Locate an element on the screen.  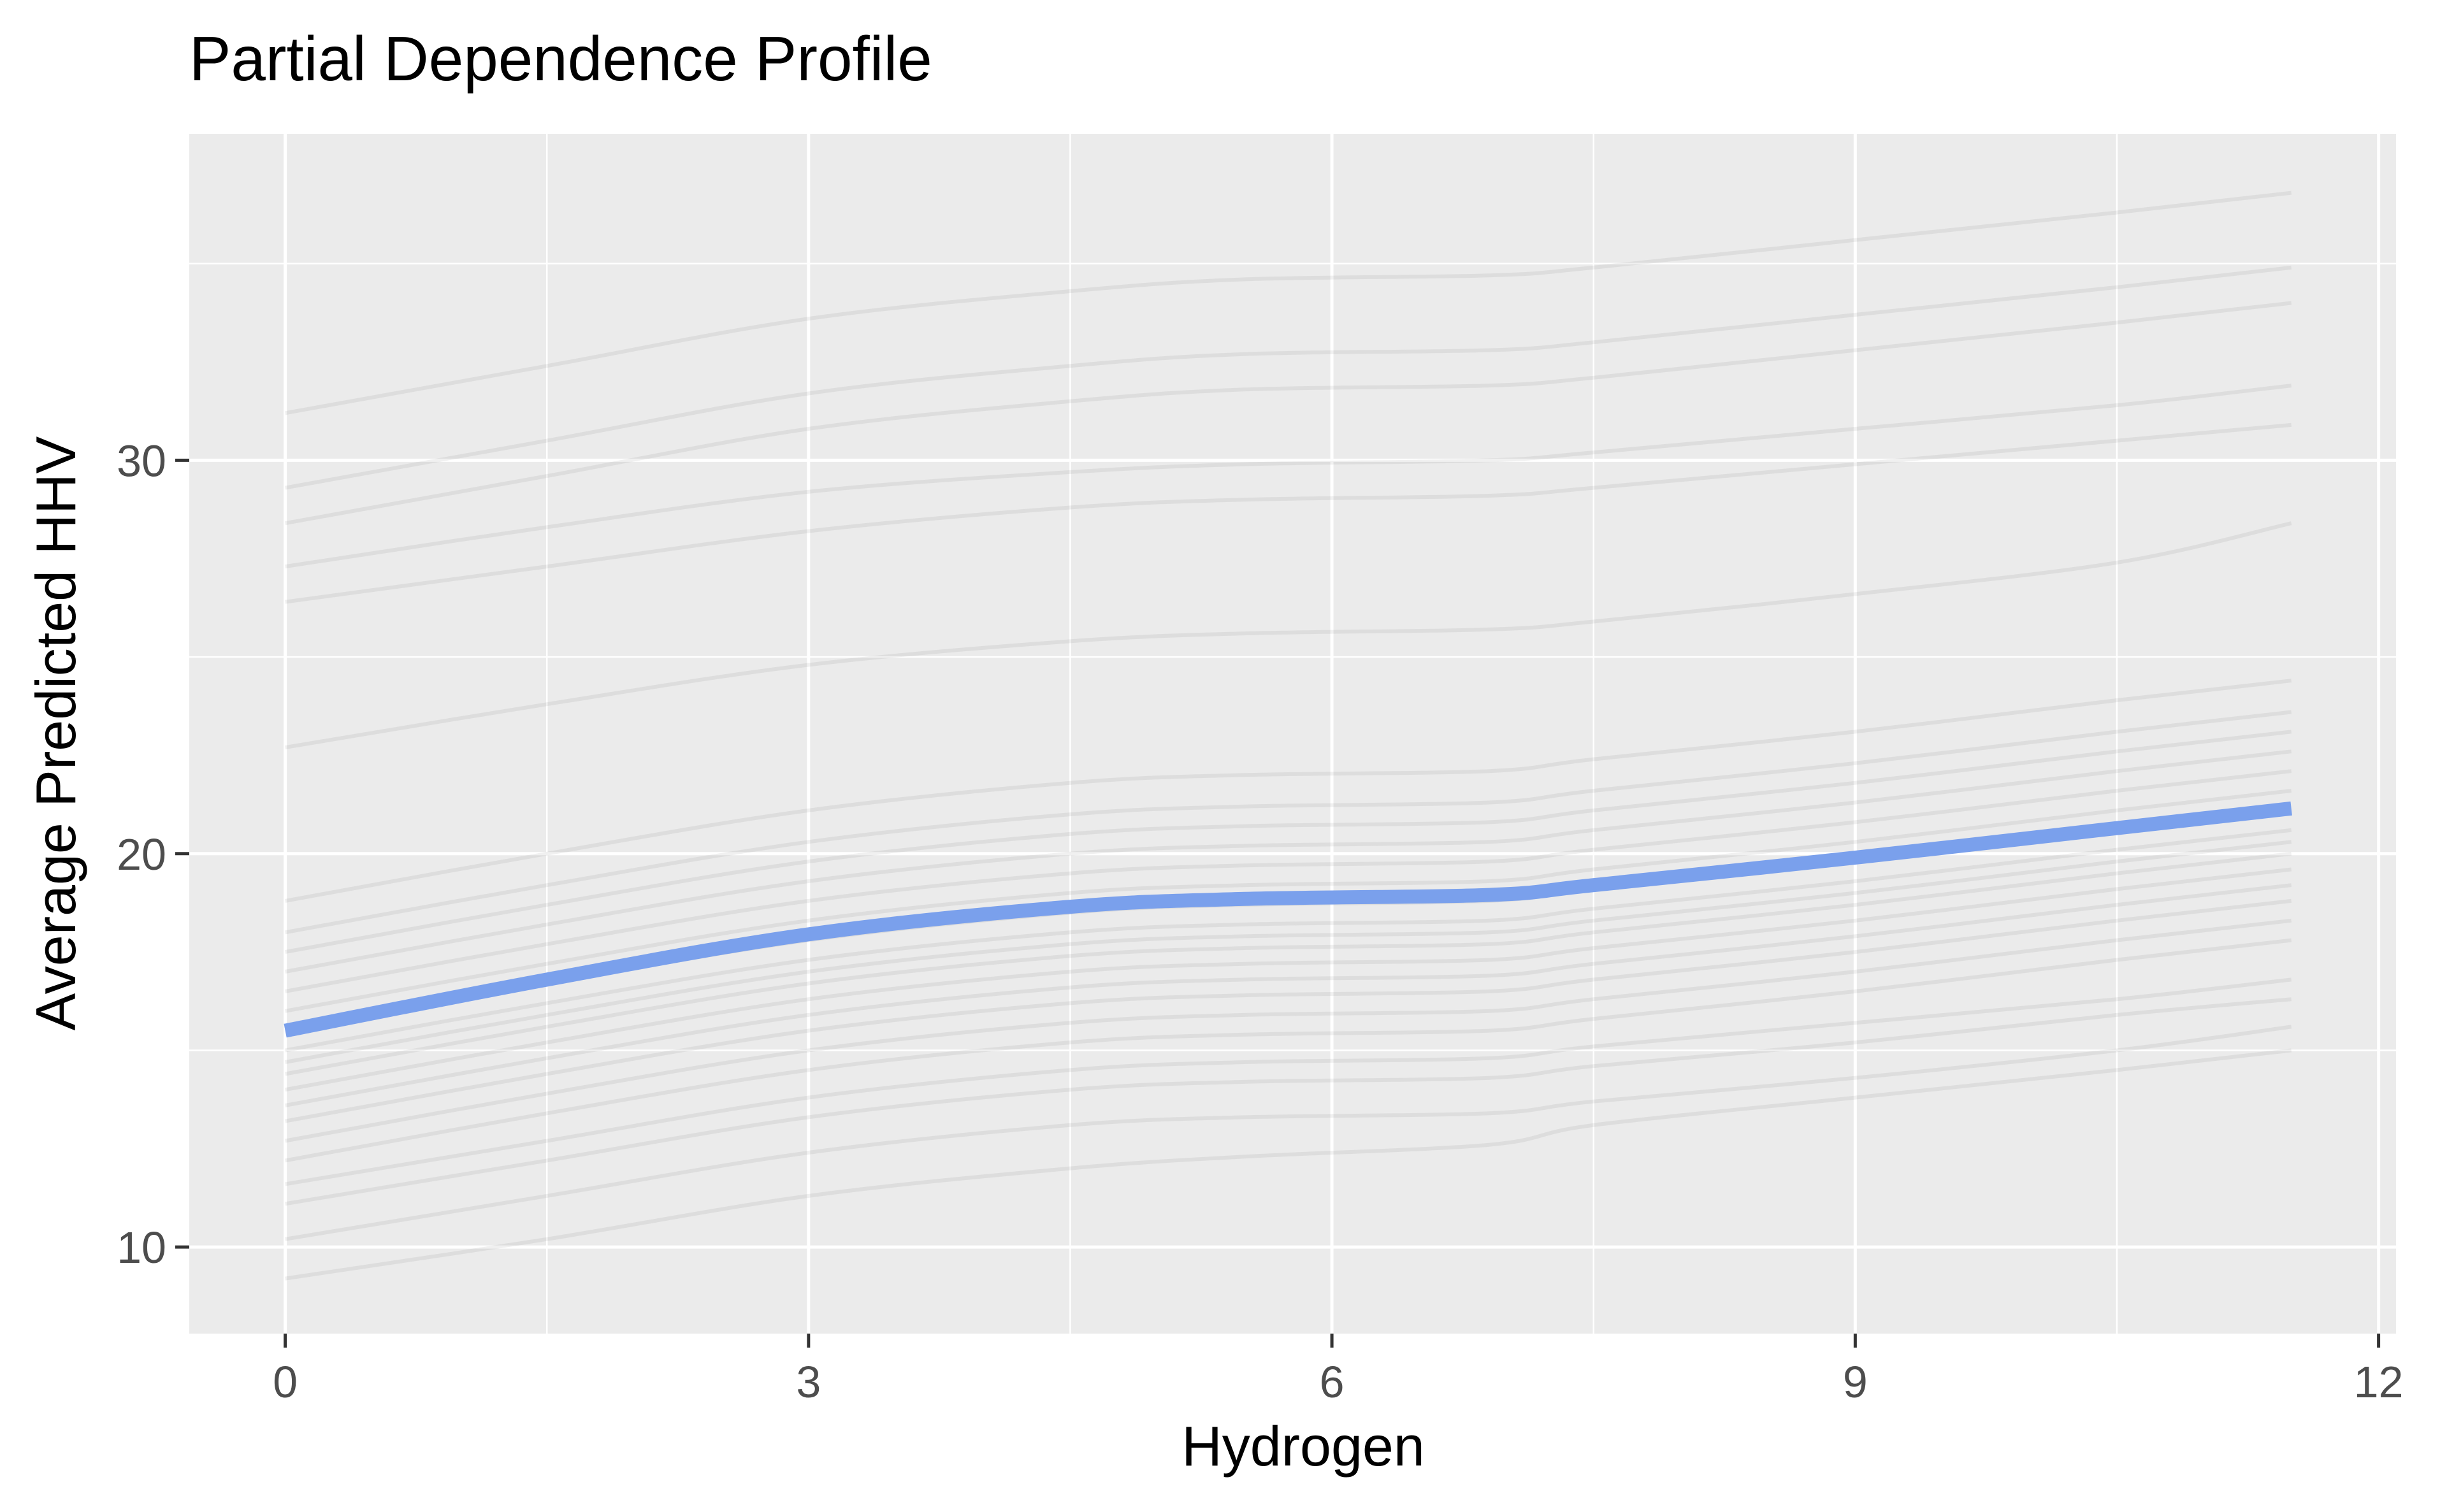
x-axis: 0 3 6 9 12 is located at coordinates (1338, 1370).